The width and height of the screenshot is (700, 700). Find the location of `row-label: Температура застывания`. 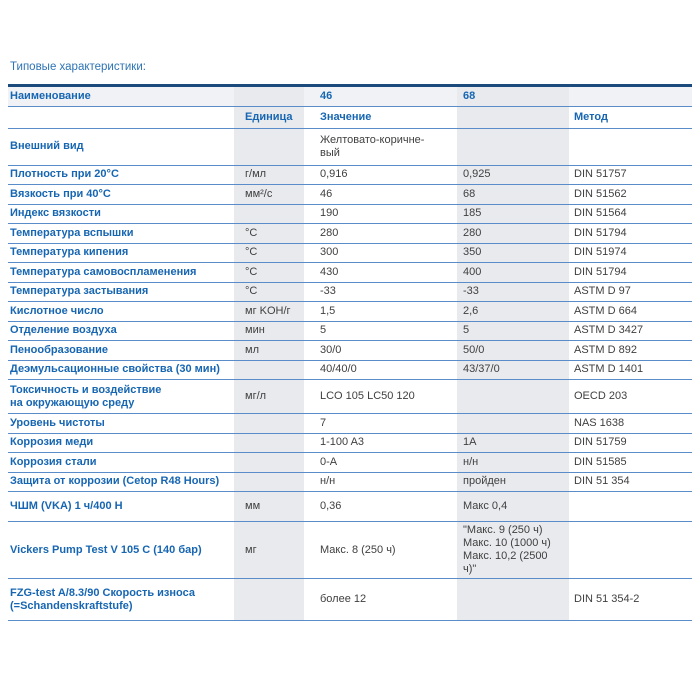

row-label: Температура застывания is located at coordinates (79, 291).